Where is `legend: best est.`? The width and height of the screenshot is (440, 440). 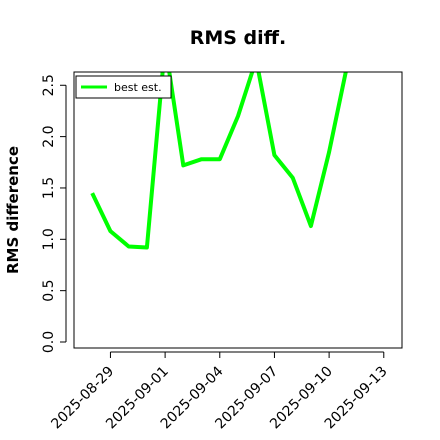 legend: best est. is located at coordinates (123, 87).